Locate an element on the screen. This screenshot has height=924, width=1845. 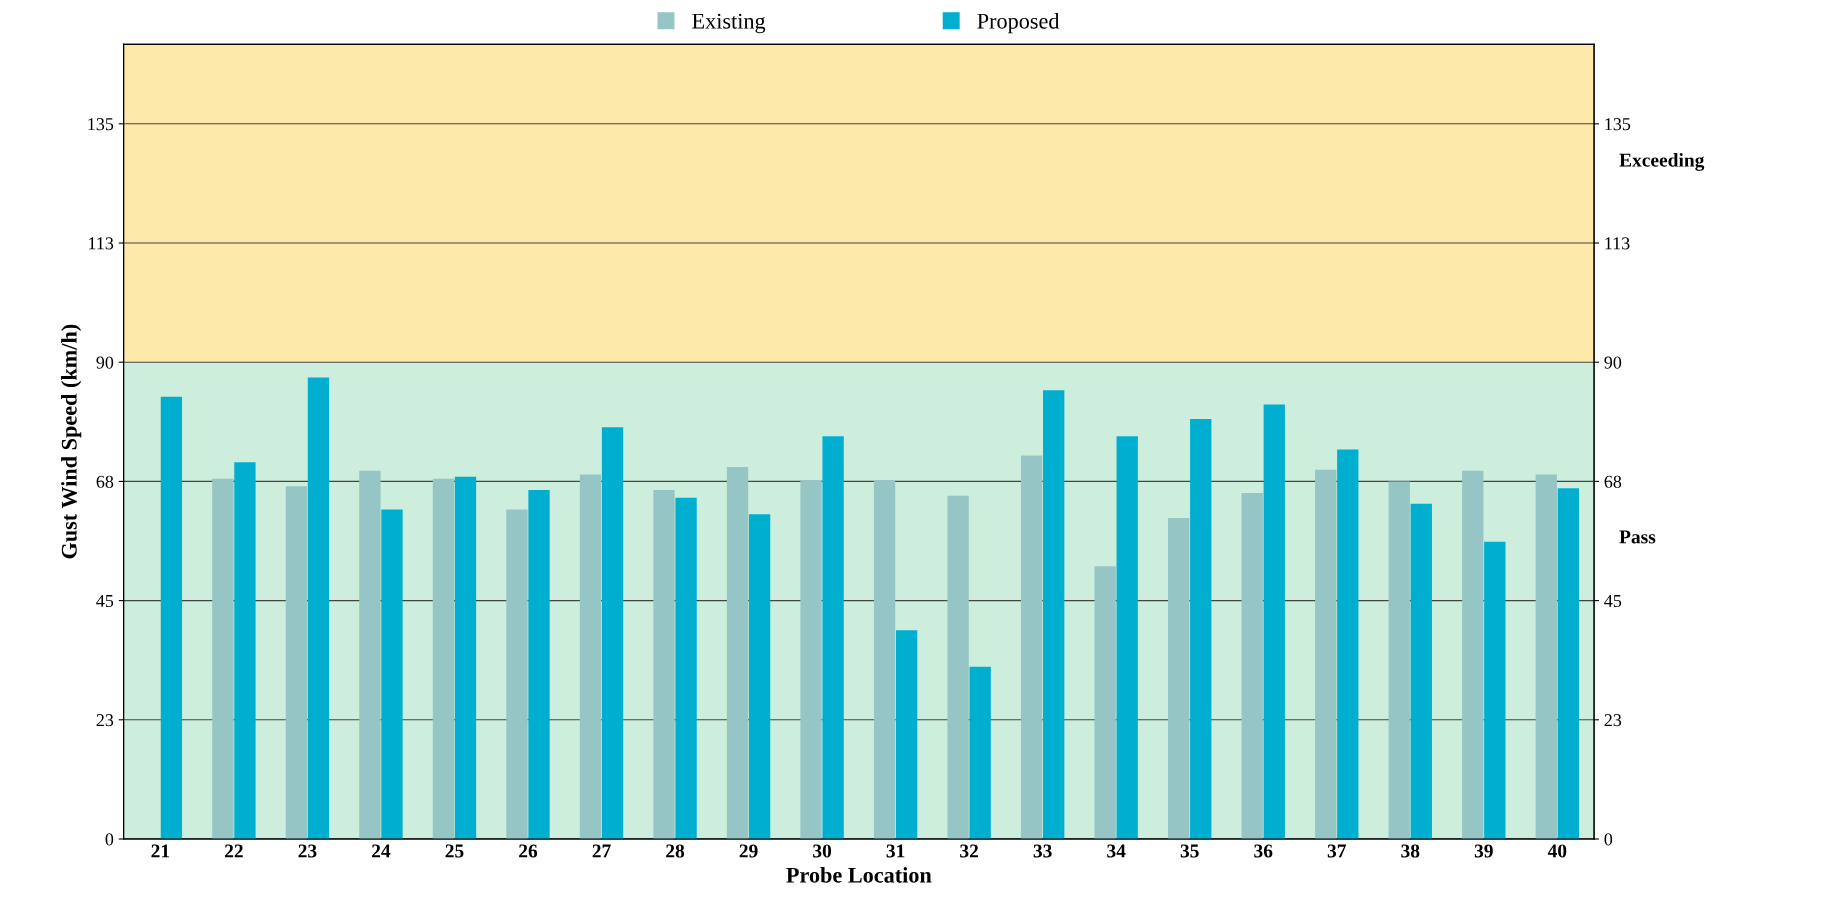
x-tick-label: 21 is located at coordinates (160, 851).